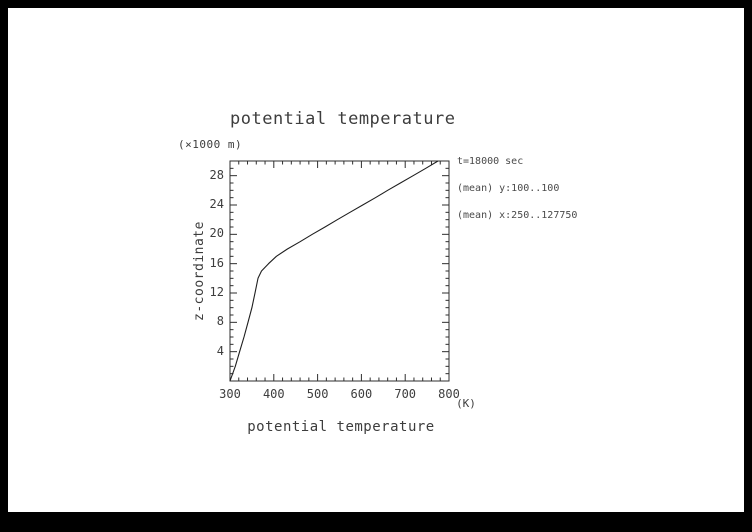  What do you see at coordinates (216, 174) in the screenshot?
I see `y-tick-label-28: 28` at bounding box center [216, 174].